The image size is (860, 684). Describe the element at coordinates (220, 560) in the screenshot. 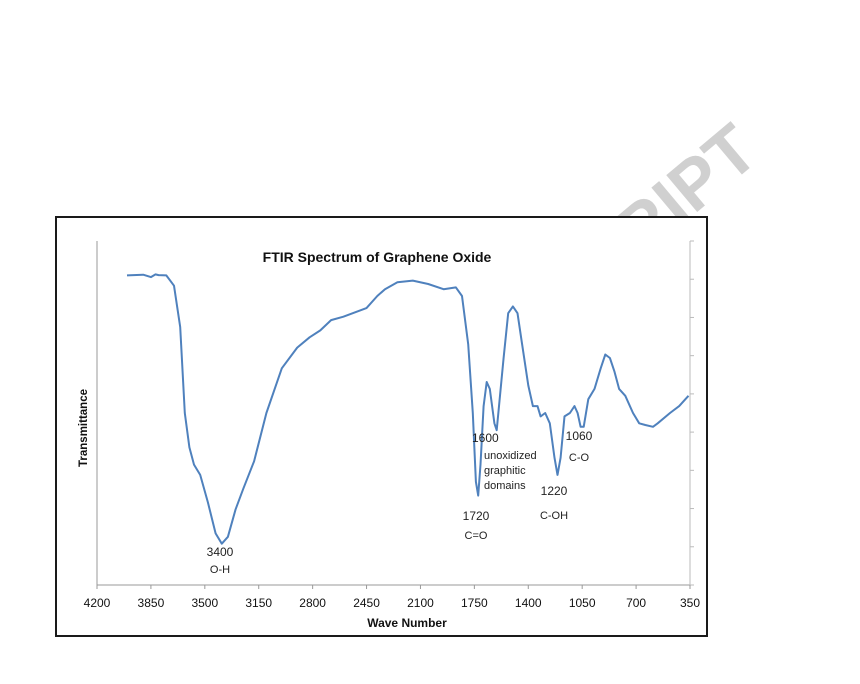

I see `annotation-oh: 3400 O-H` at that location.